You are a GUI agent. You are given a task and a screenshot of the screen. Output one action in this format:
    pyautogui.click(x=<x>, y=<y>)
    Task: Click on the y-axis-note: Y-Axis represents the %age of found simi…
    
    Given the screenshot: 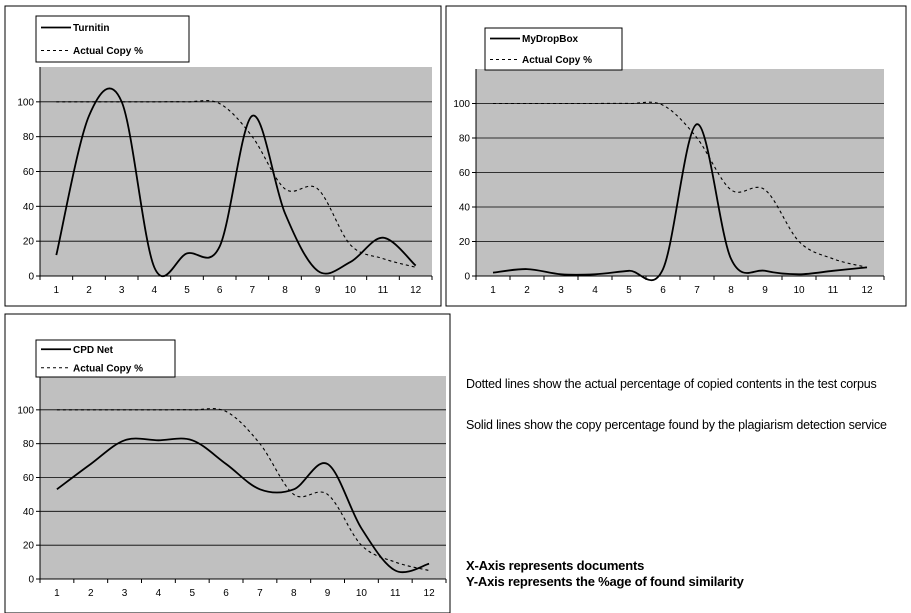 What is the action you would take?
    pyautogui.click(x=605, y=581)
    